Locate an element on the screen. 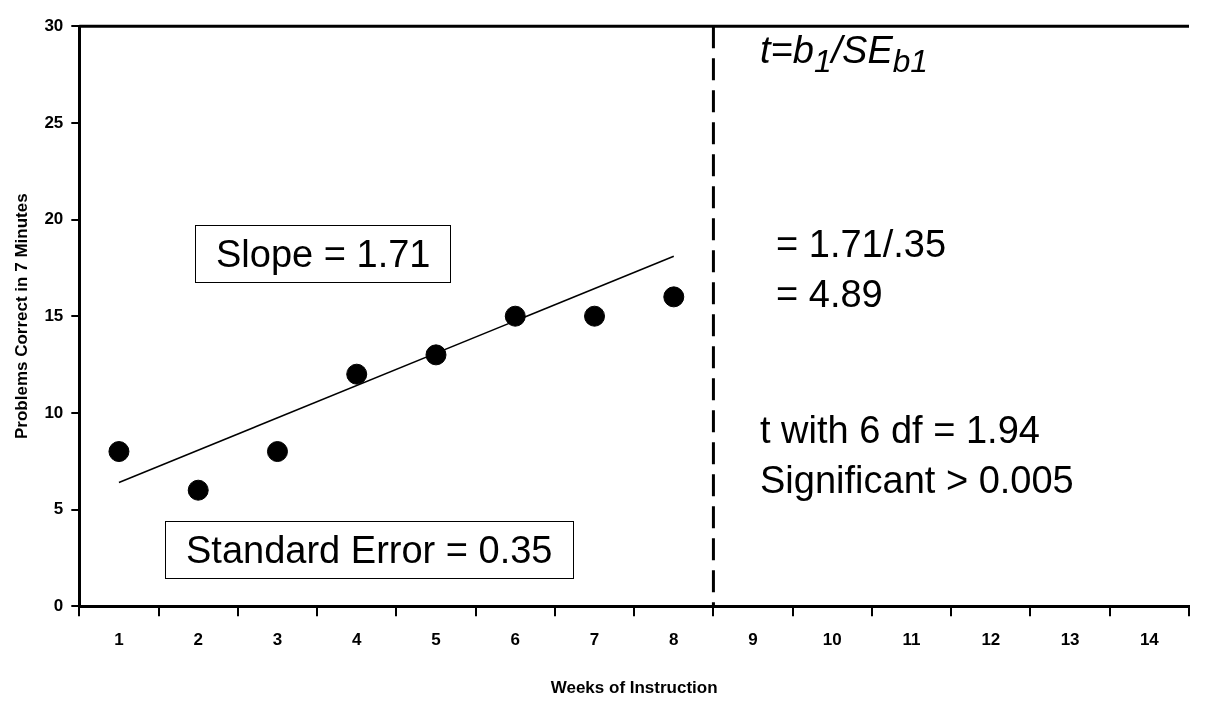  y-tick-label: 30 is located at coordinates (54, 25).